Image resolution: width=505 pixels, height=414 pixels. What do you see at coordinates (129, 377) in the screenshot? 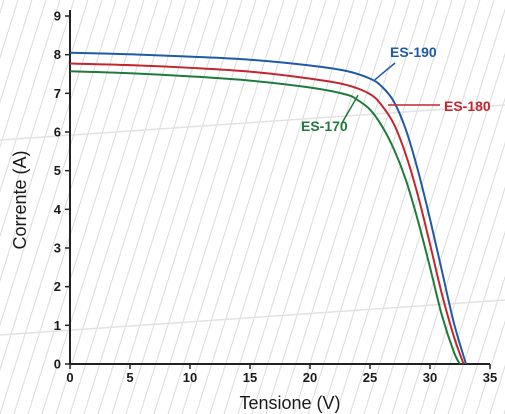
I see `x-tick-label: 5` at bounding box center [129, 377].